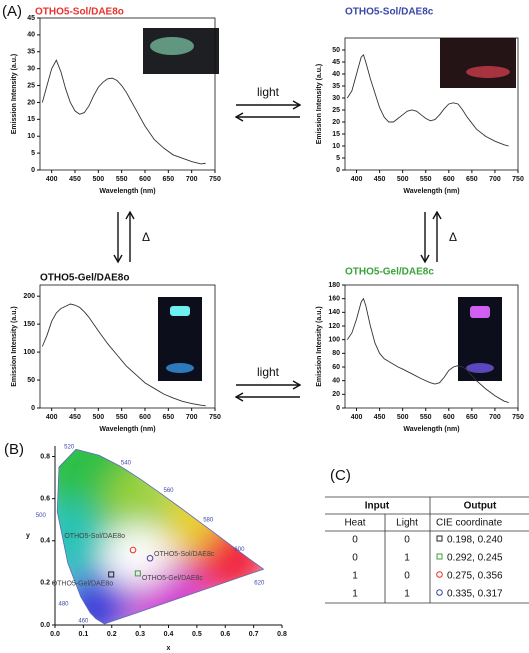 This screenshot has width=529, height=653. I want to click on table-header: Input, so click(377, 506).